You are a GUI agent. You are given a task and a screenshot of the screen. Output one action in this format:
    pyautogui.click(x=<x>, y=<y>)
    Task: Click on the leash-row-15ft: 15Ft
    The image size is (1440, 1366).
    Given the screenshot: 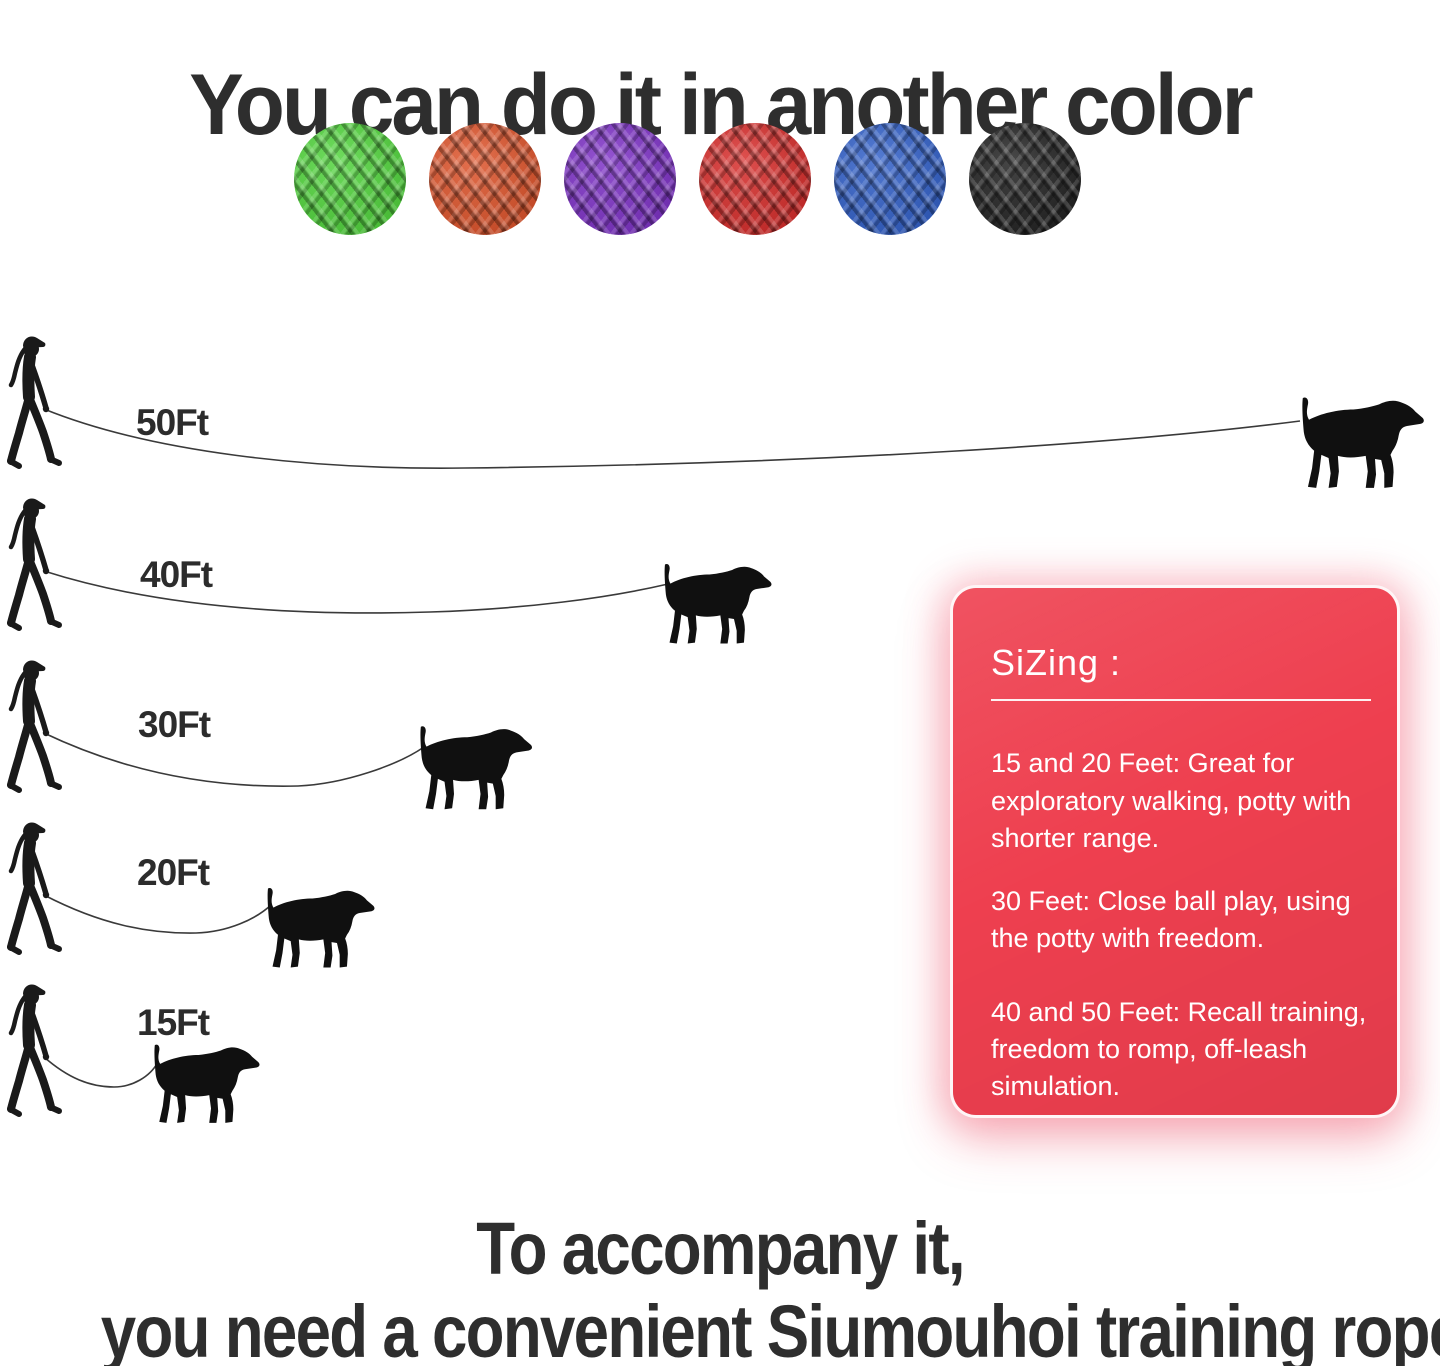 What is the action you would take?
    pyautogui.click(x=720, y=1065)
    